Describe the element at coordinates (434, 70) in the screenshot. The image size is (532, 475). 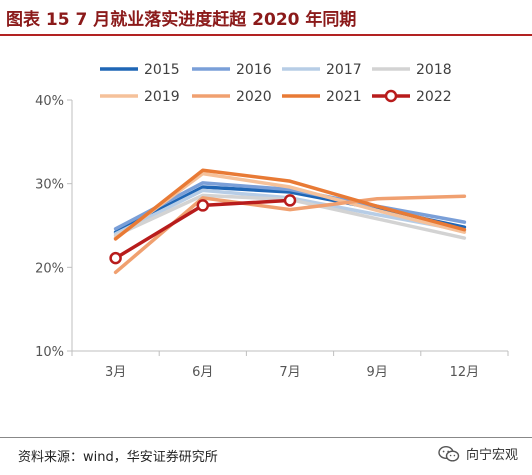
I see `legend-label: 2018` at that location.